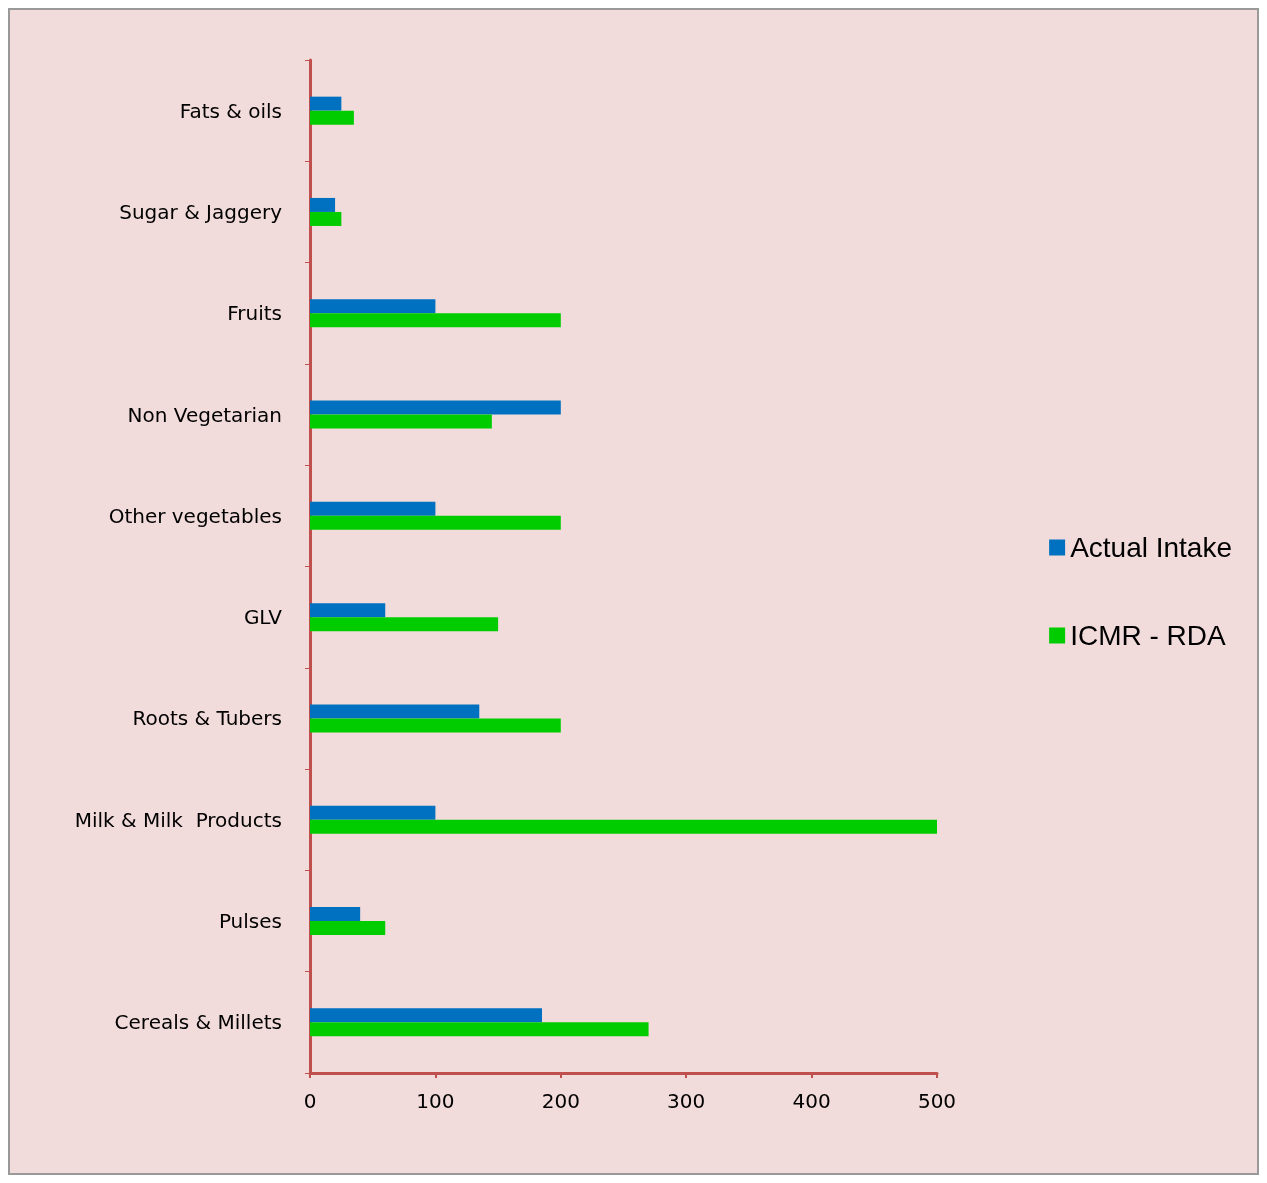  I want to click on y-tick-label: Non Vegetarian, so click(204, 414).